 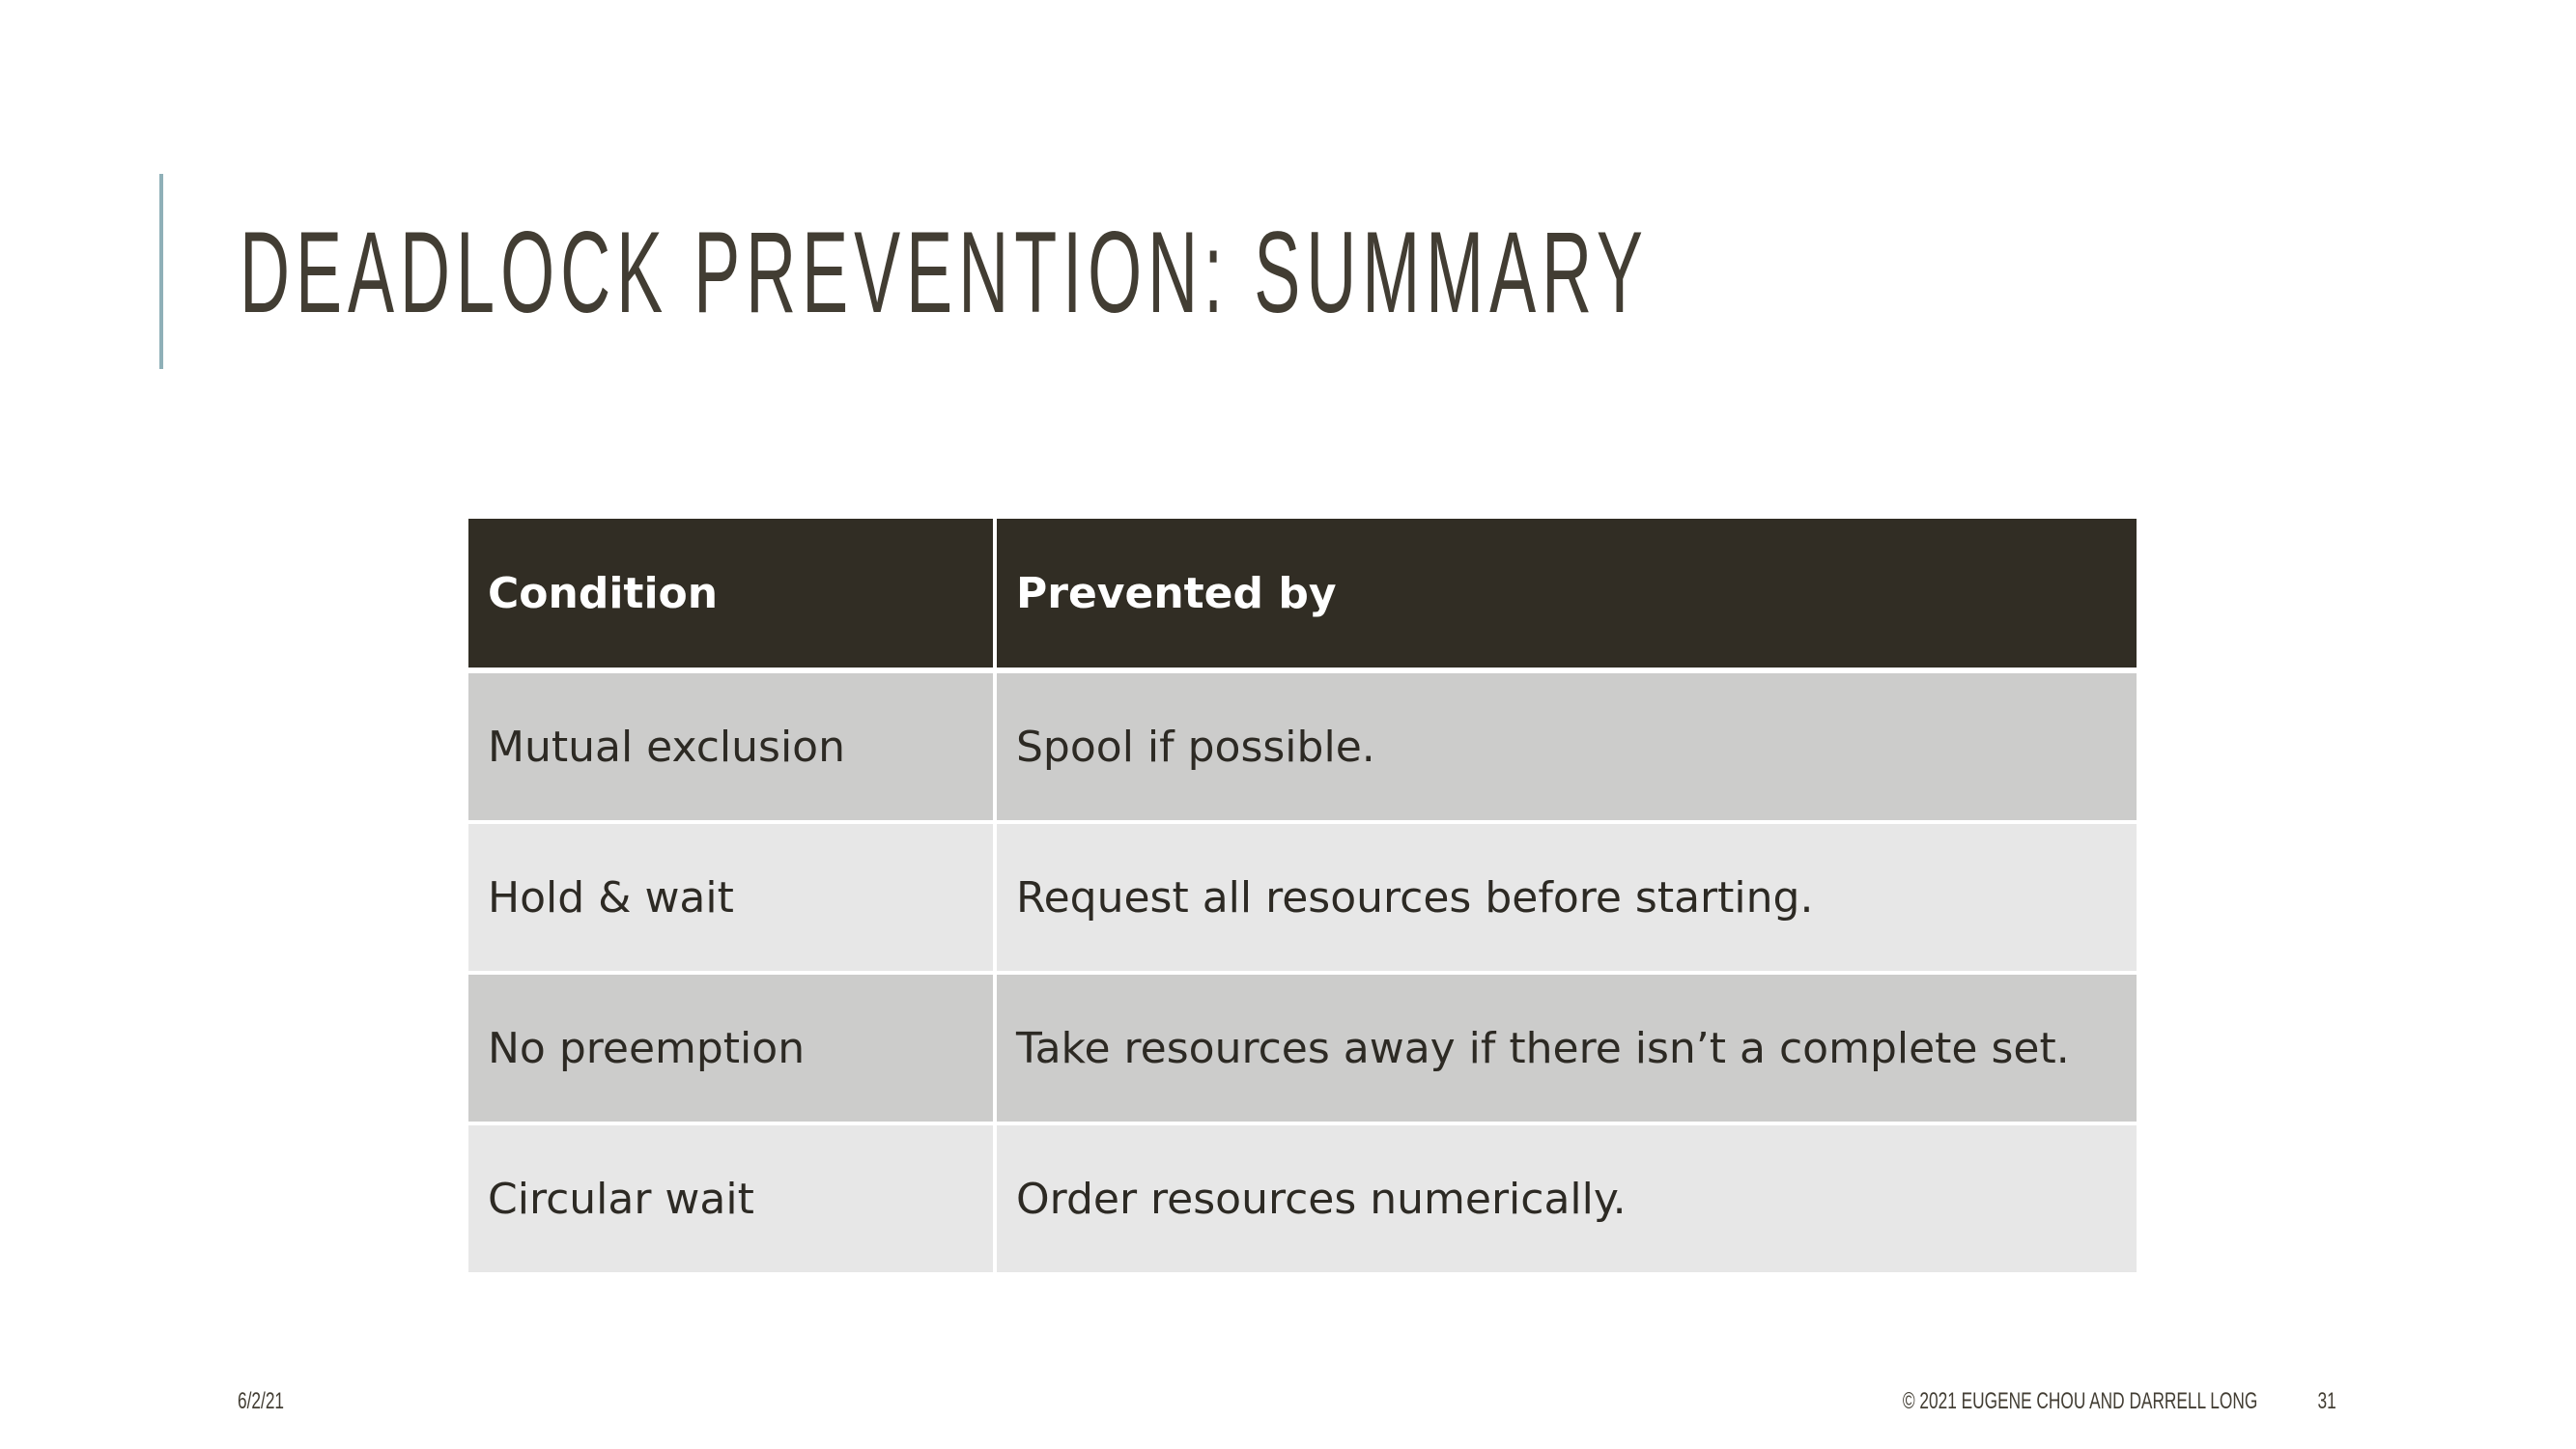 I want to click on prevention-cell: Request all resources before starting., so click(x=1565, y=897).